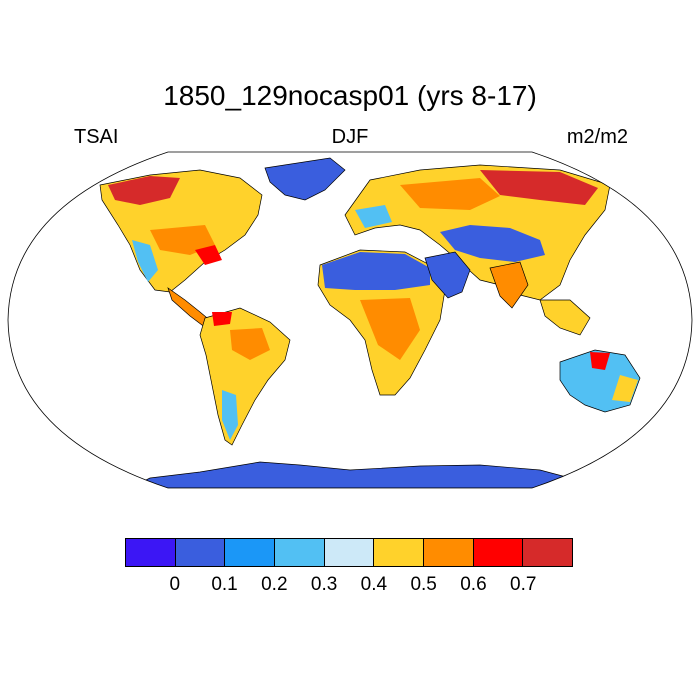  What do you see at coordinates (182, 240) in the screenshot?
I see `na-orange-band` at bounding box center [182, 240].